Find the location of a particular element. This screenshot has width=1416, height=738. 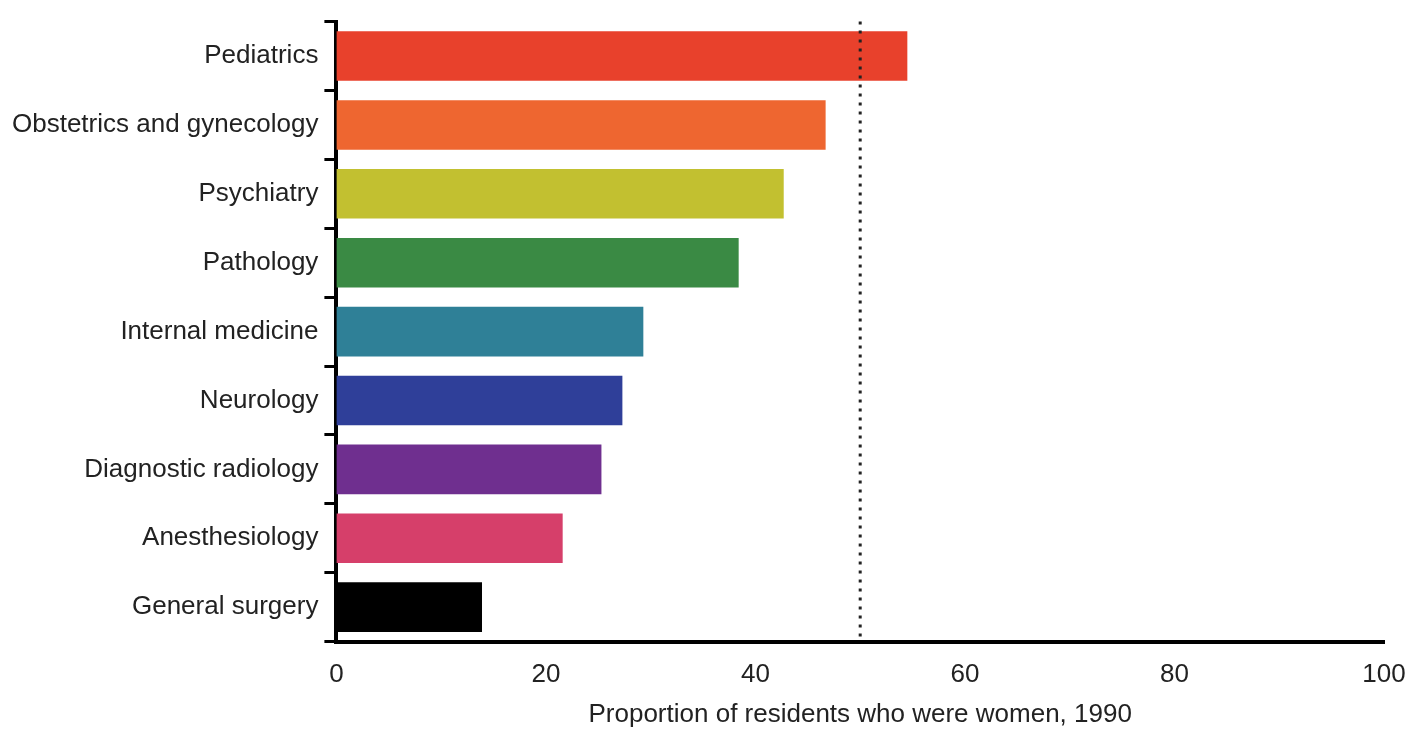

y-tick-label: Diagnostic radiology is located at coordinates (201, 467).